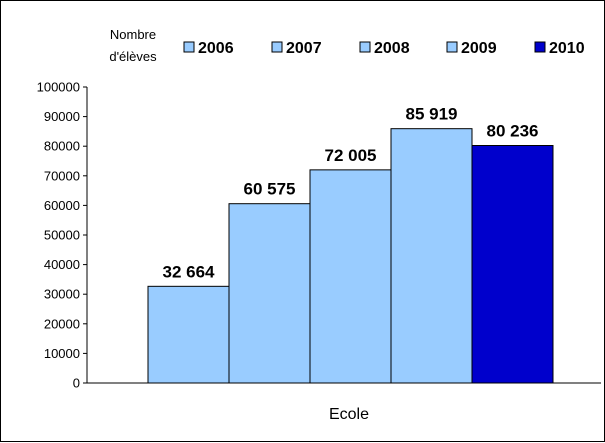 This screenshot has height=443, width=605. What do you see at coordinates (62, 205) in the screenshot?
I see `y-tick-label: 60000` at bounding box center [62, 205].